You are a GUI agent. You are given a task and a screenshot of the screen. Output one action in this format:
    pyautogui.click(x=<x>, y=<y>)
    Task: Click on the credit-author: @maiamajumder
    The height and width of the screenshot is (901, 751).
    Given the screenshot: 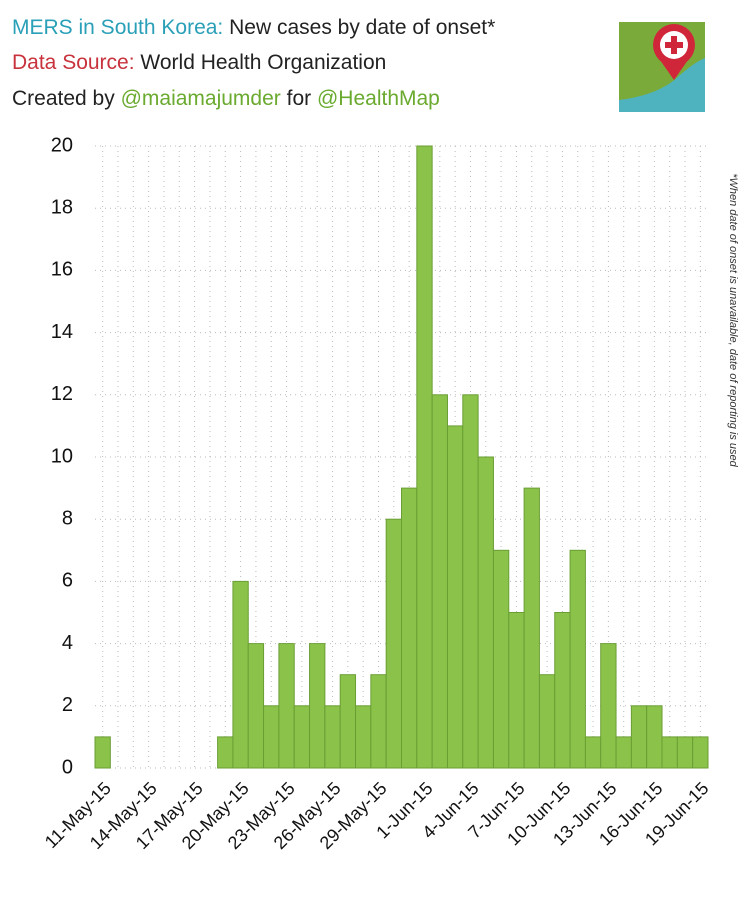 What is the action you would take?
    pyautogui.click(x=201, y=98)
    